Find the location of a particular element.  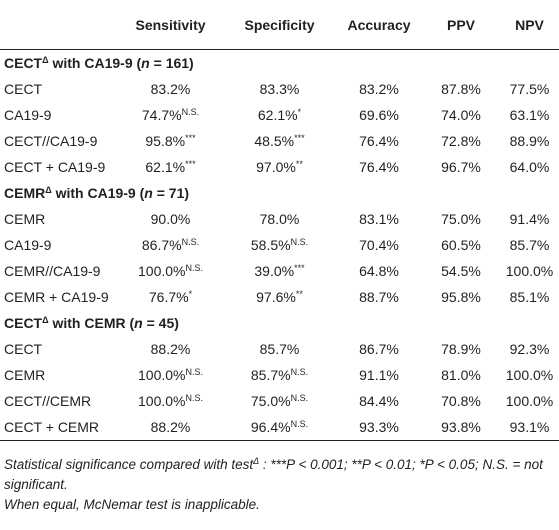

section-row: CEMRΔ with CA19-9 (n = 71) is located at coordinates (279, 193).